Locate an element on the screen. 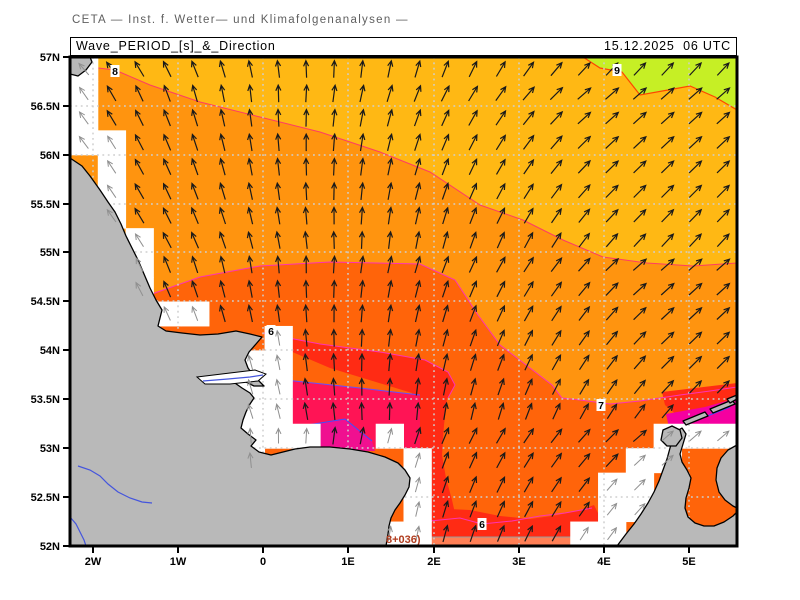  sea-band-5-6s-upper is located at coordinates (359, 365).